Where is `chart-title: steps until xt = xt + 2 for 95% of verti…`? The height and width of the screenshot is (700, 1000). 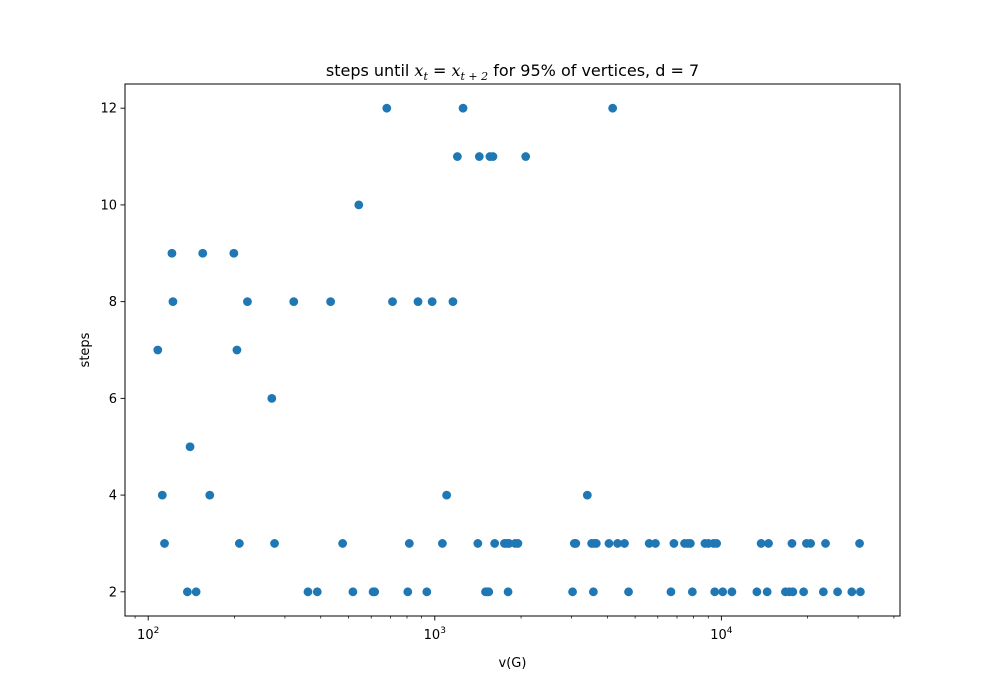
chart-title: steps until xt = xt + 2 for 95% of verti… is located at coordinates (512, 72).